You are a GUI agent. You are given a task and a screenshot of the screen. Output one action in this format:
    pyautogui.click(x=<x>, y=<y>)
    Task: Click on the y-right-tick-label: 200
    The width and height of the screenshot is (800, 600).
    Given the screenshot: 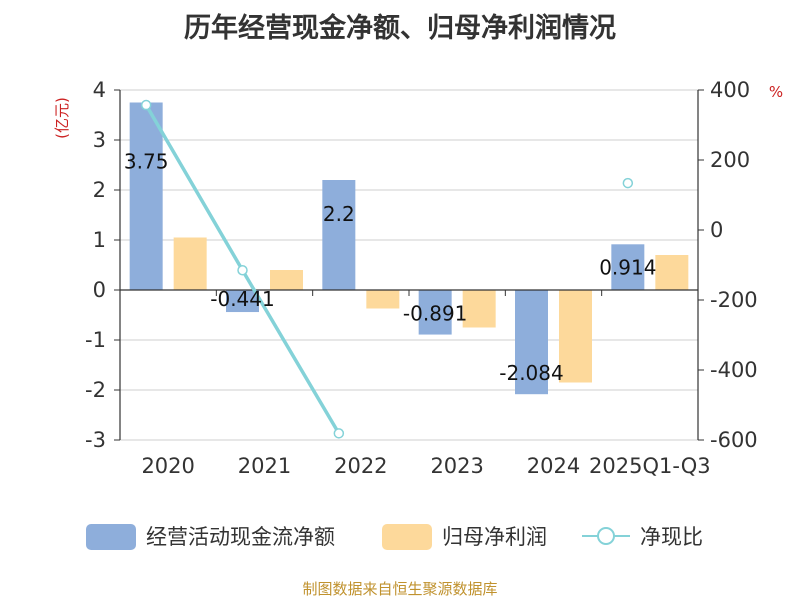 What is the action you would take?
    pyautogui.click(x=730, y=160)
    